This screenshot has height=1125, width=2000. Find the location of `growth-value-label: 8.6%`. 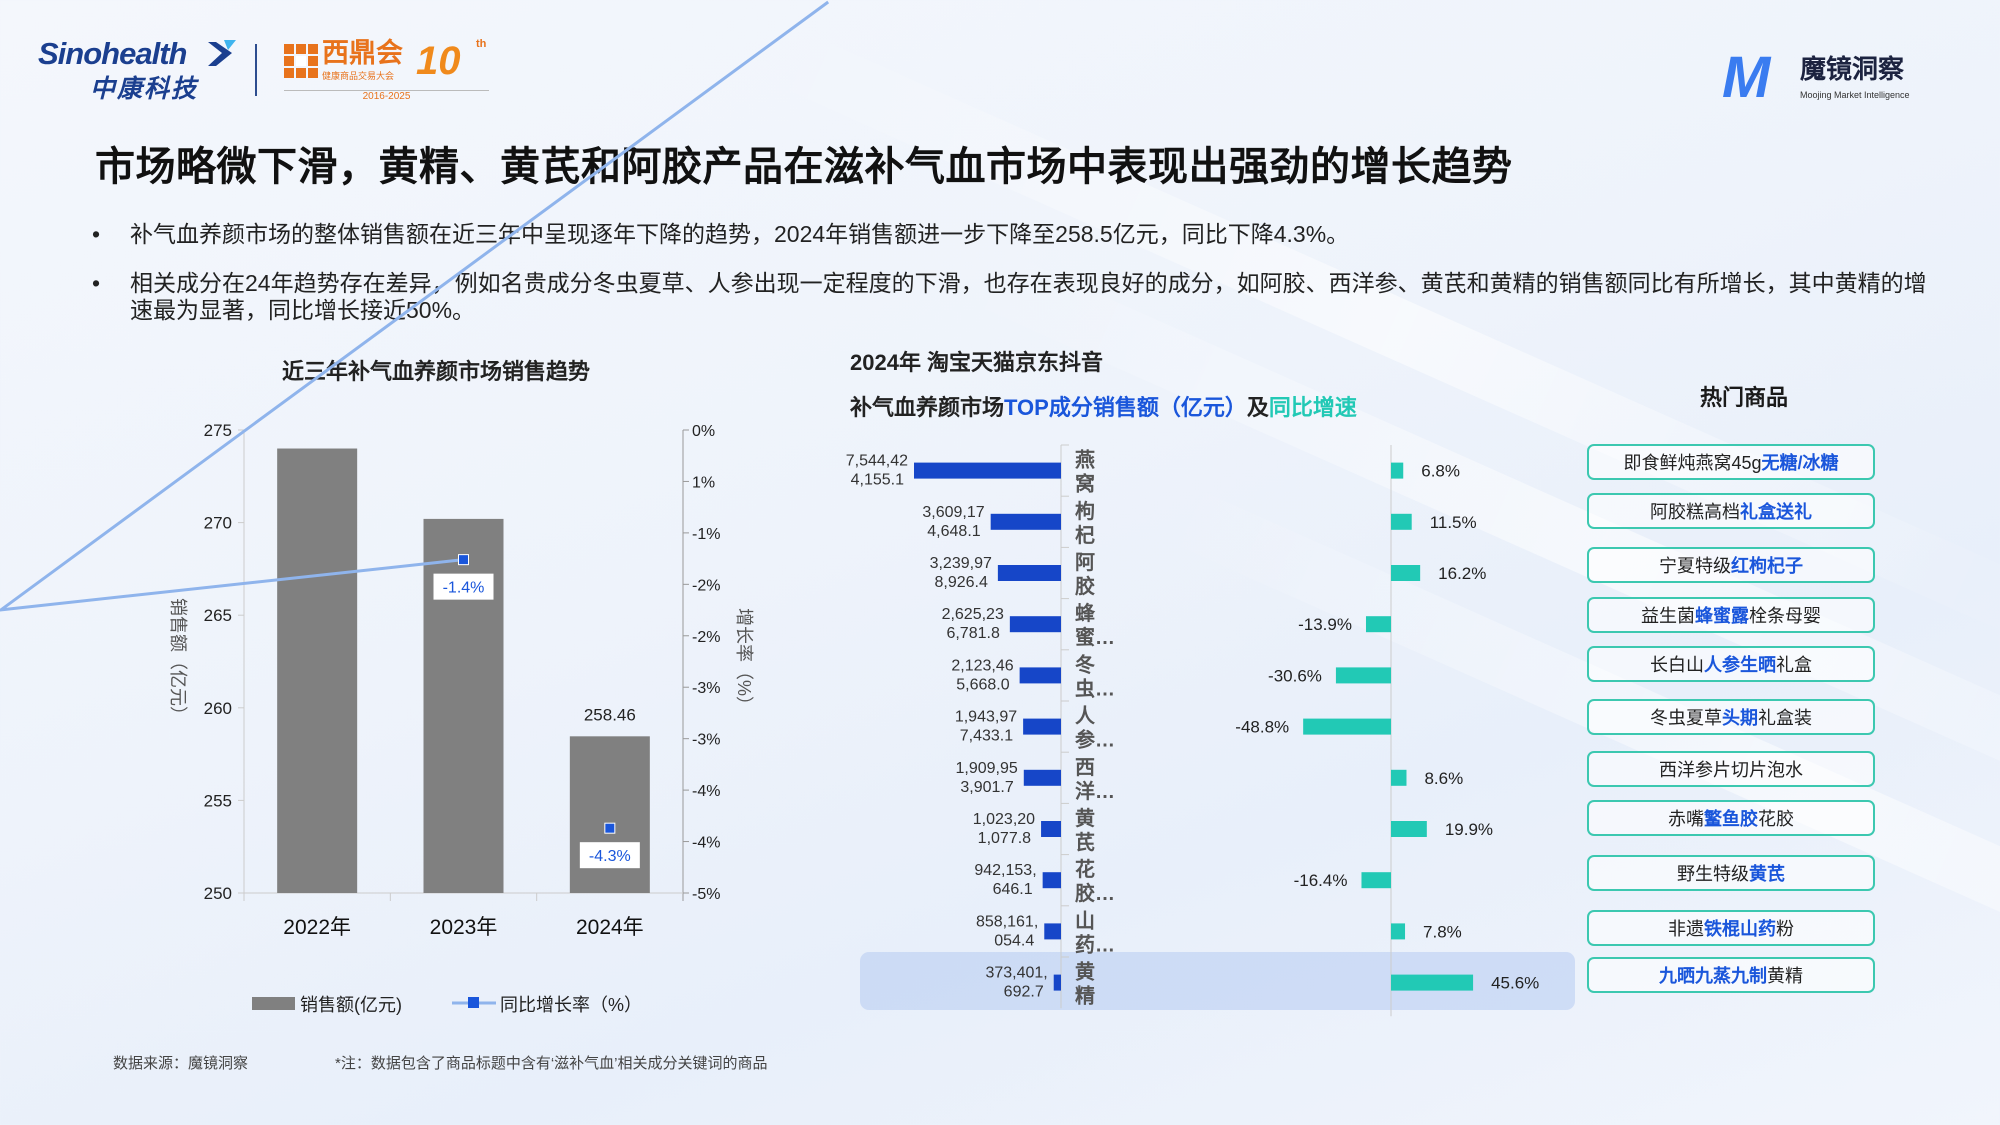

growth-value-label: 8.6% is located at coordinates (1443, 778).